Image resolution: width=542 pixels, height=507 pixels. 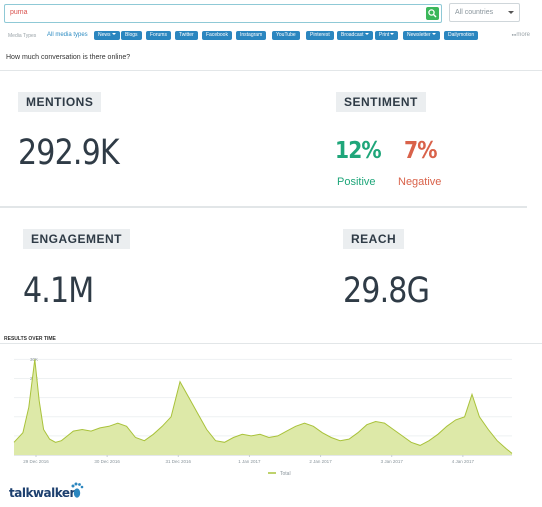 I want to click on x-tick-label: 3 Jan 2017, so click(x=392, y=461).